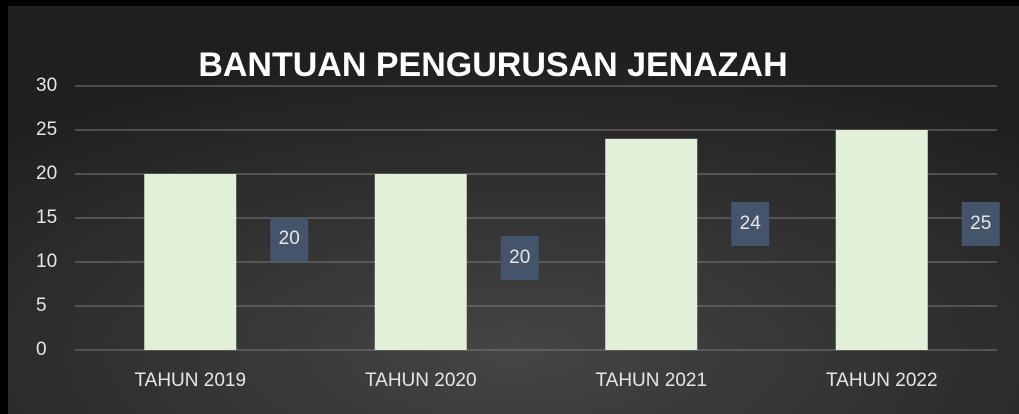  What do you see at coordinates (651, 380) in the screenshot?
I see `x-tick-label: TAHUN 2021` at bounding box center [651, 380].